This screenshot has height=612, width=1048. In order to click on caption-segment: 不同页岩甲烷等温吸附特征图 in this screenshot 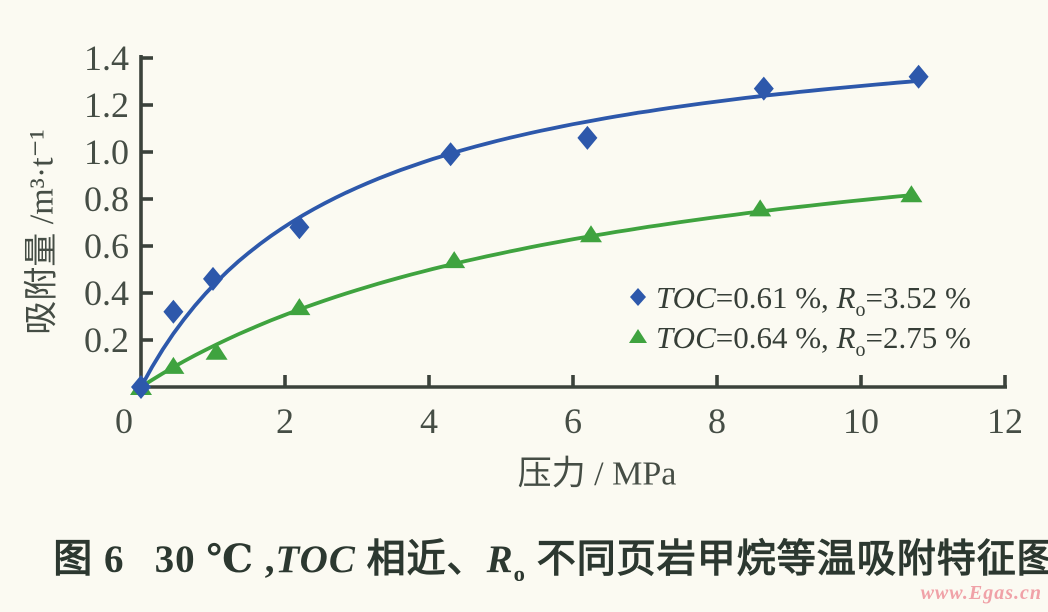, I will do `click(786, 559)`.